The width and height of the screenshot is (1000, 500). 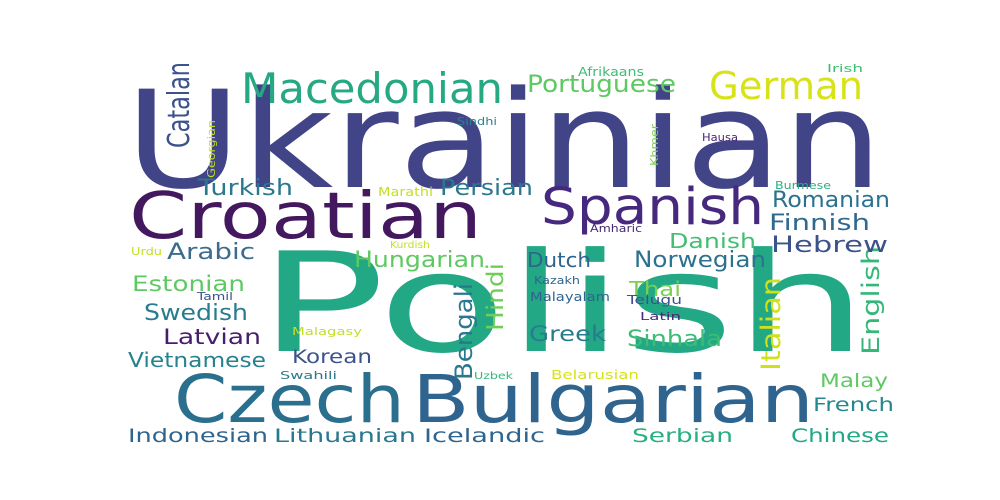 I want to click on word-tamil: Tamil, so click(x=214, y=296).